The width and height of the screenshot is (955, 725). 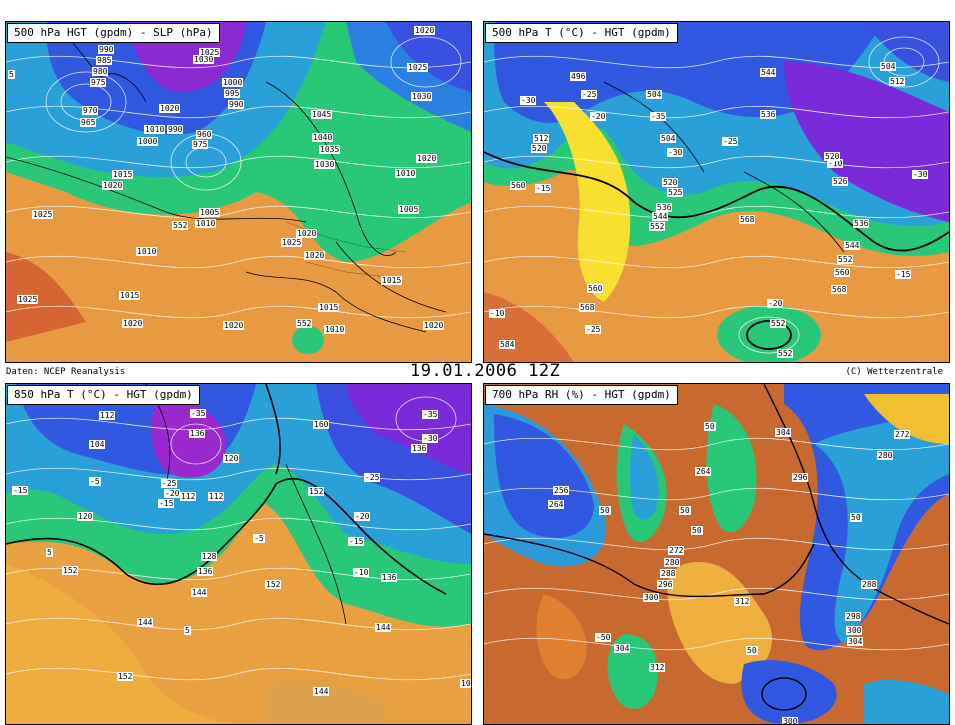 What do you see at coordinates (465, 683) in the screenshot?
I see `contour-label: 10` at bounding box center [465, 683].